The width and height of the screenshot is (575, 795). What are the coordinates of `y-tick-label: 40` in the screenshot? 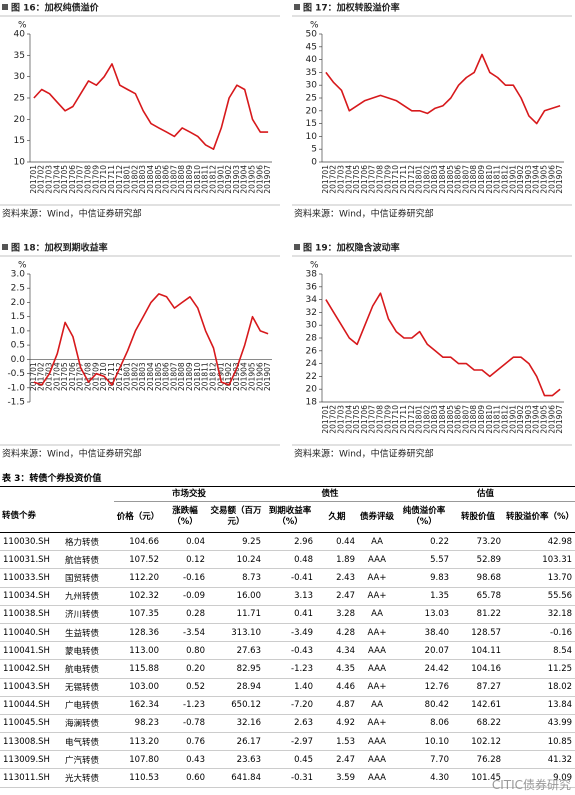 It's located at (20, 35).